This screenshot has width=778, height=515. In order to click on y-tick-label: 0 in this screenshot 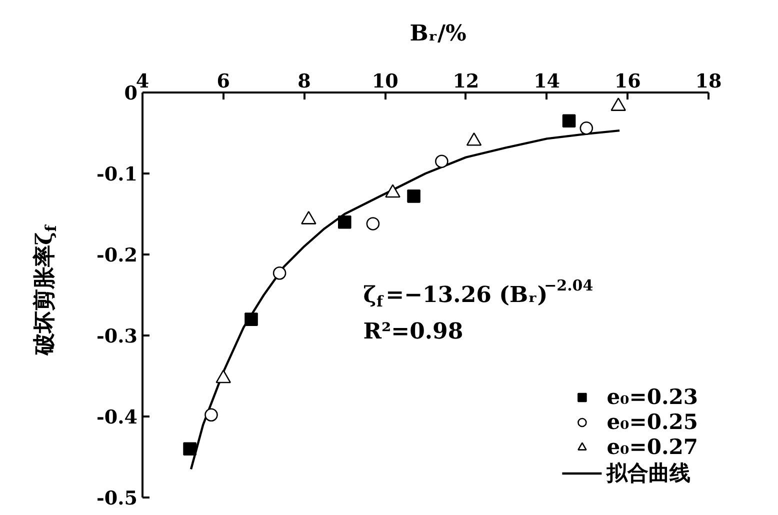, I will do `click(131, 93)`.